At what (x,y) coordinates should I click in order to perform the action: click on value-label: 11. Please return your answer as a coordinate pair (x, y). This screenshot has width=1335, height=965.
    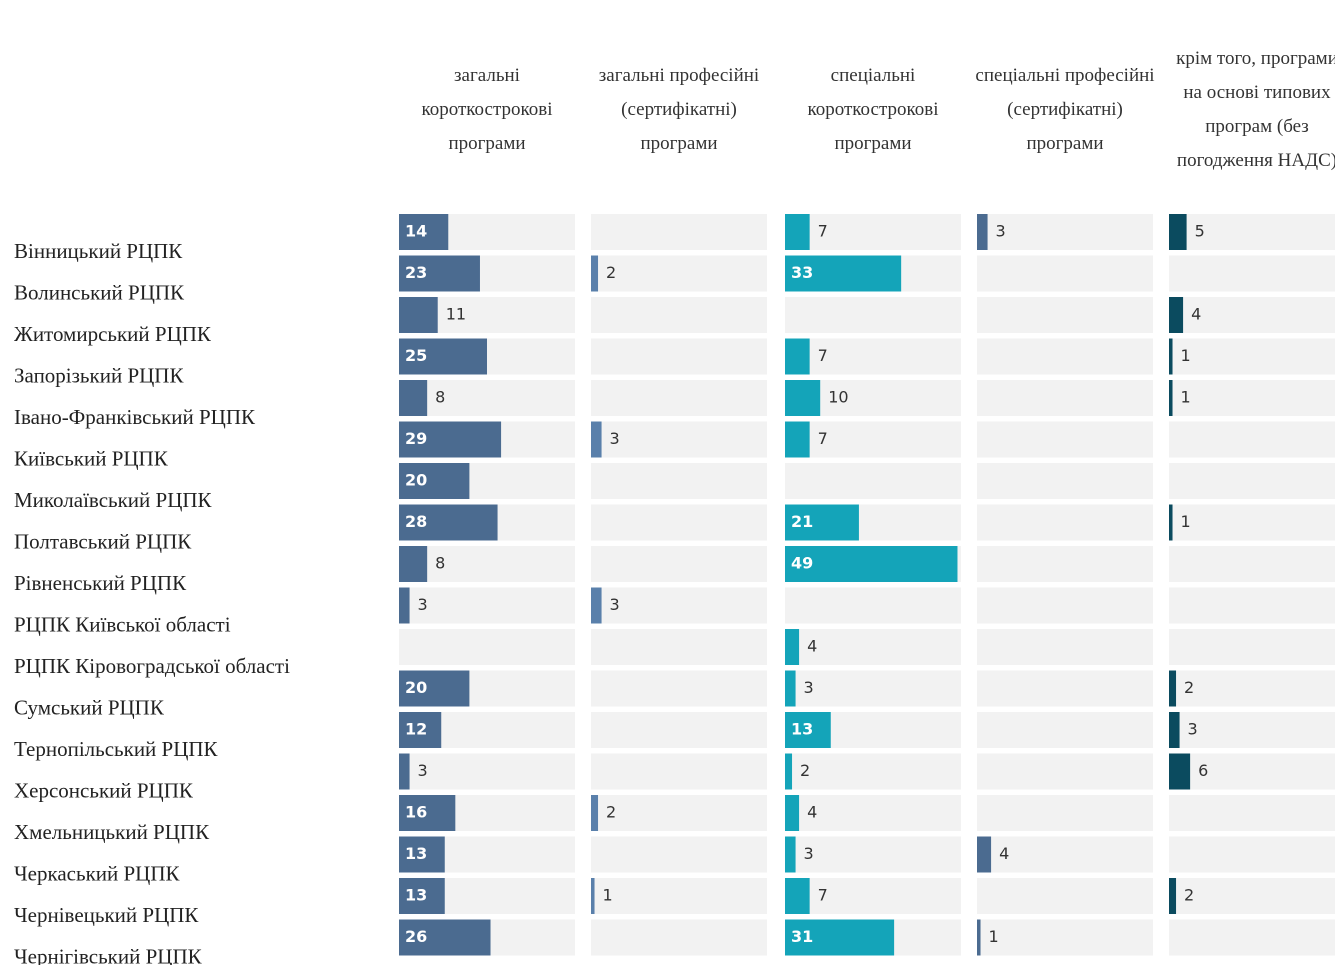
    Looking at the image, I should click on (456, 314).